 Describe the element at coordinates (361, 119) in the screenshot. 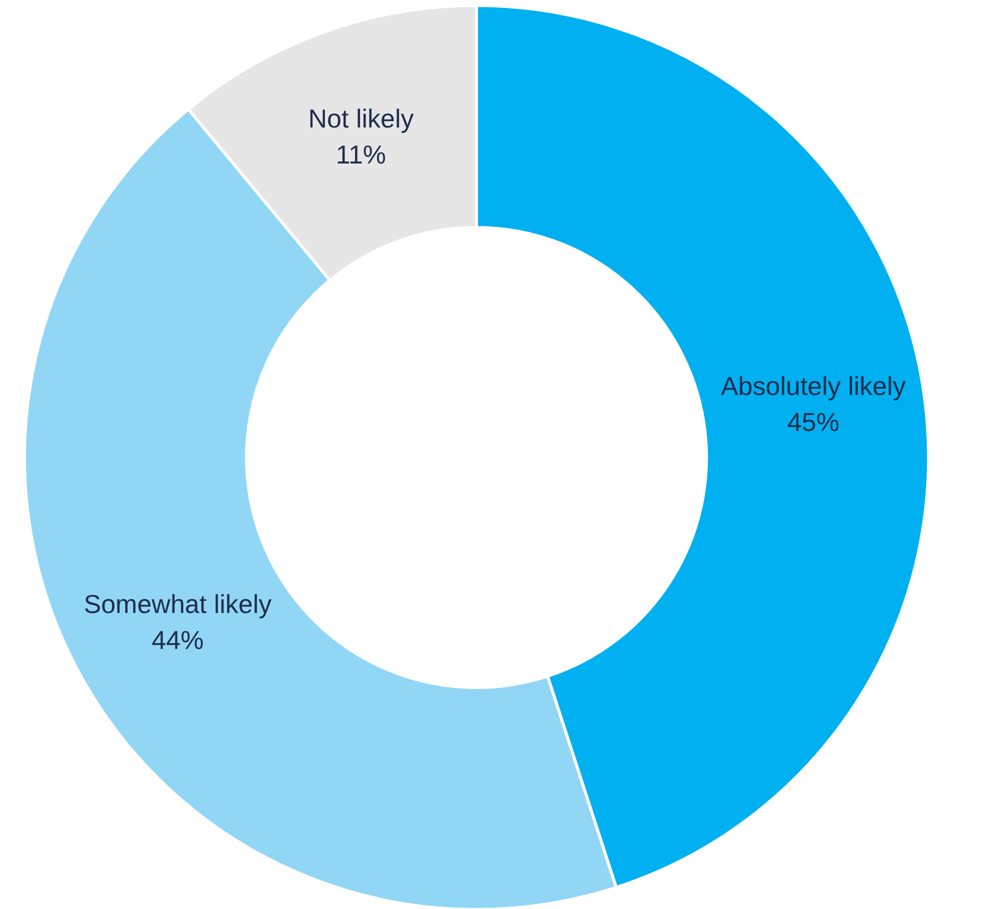

I see `slice-label: Not likely` at that location.